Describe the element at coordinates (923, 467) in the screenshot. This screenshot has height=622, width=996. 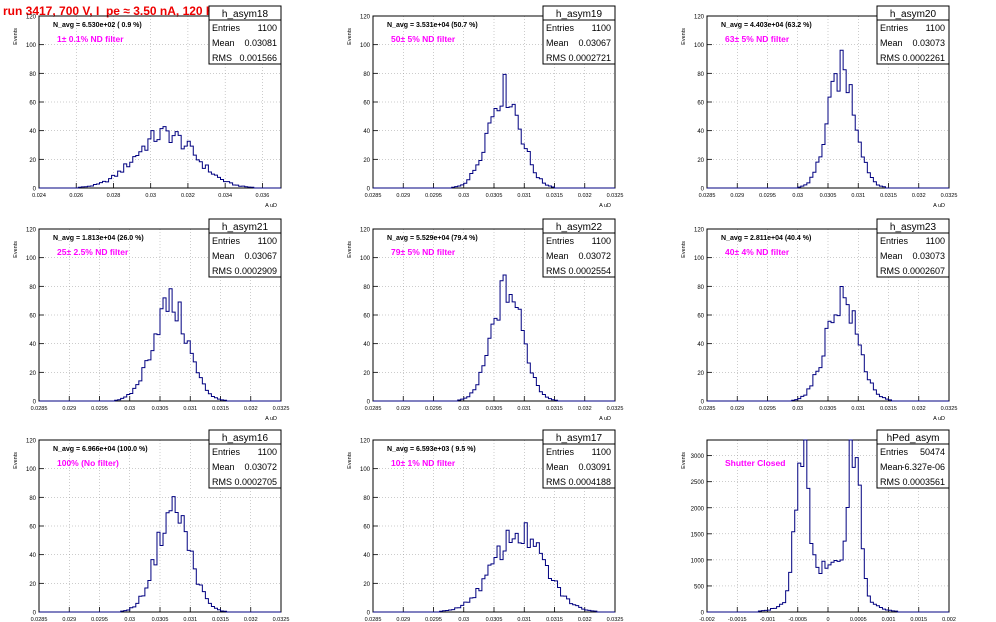
I see `stats-value: -6.327e-06` at that location.